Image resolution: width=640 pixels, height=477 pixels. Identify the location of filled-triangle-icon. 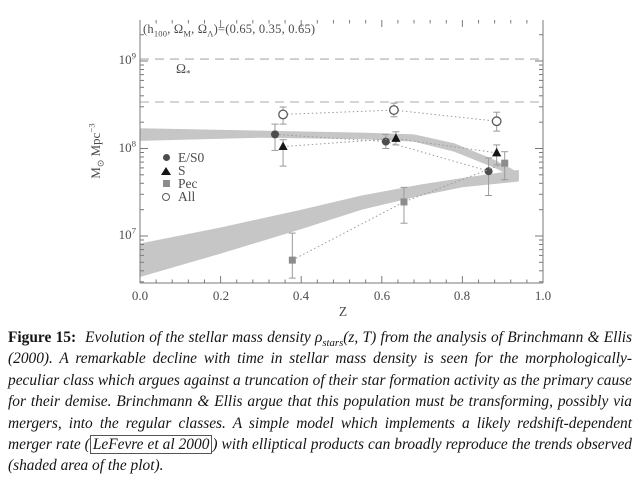
(166, 170).